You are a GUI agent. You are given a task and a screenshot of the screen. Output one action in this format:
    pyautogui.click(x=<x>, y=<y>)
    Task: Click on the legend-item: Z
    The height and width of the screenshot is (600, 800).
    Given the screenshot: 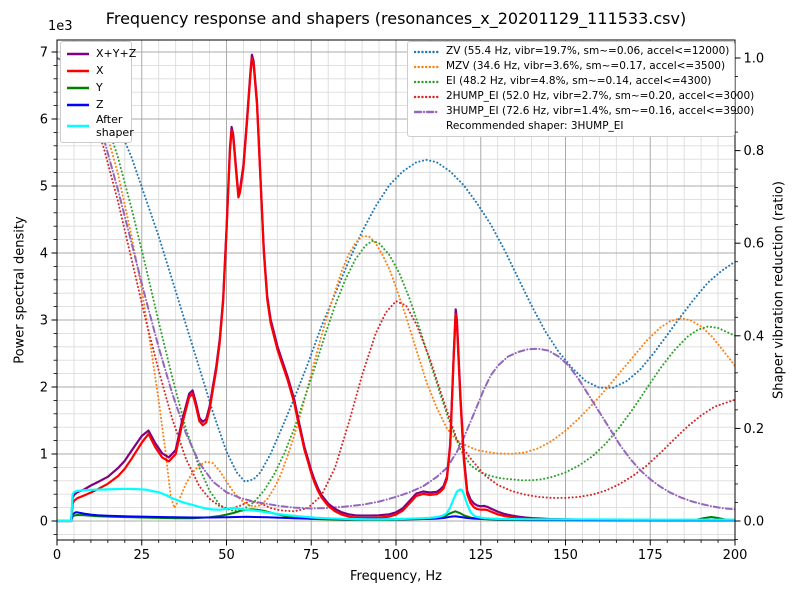 What is the action you would take?
    pyautogui.click(x=96, y=104)
    